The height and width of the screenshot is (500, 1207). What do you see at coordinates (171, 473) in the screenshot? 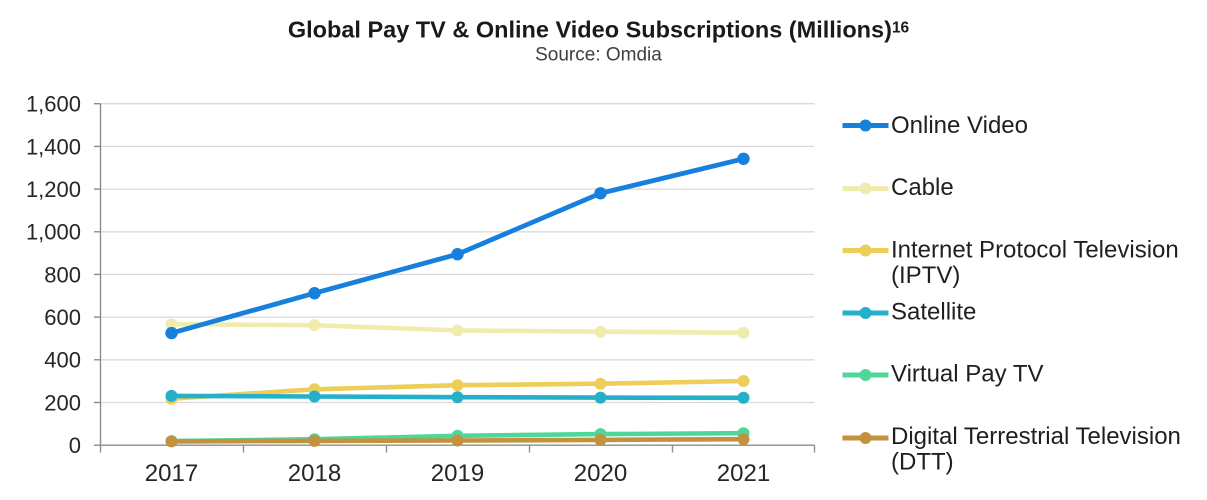
I see `svg-text: 2017` at bounding box center [171, 473].